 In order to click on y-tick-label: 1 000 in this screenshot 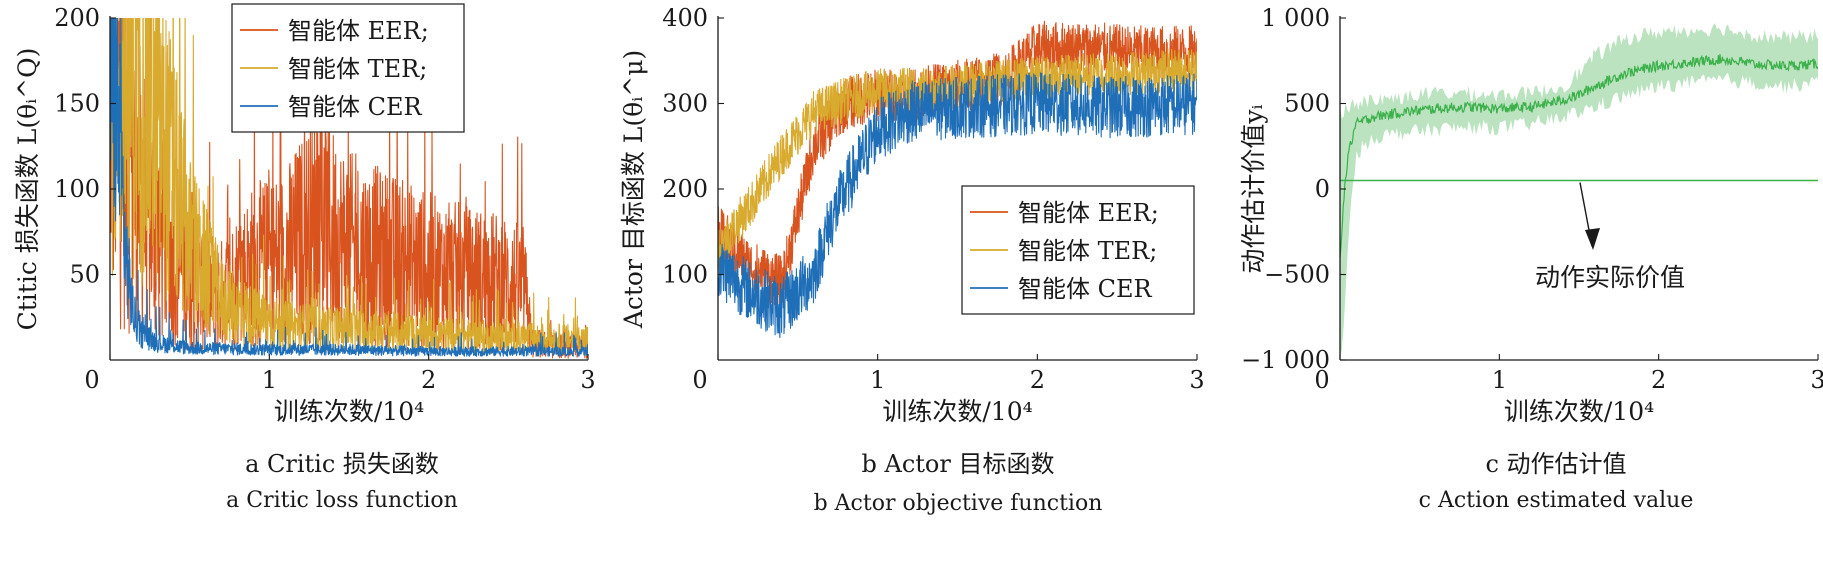, I will do `click(1295, 18)`.